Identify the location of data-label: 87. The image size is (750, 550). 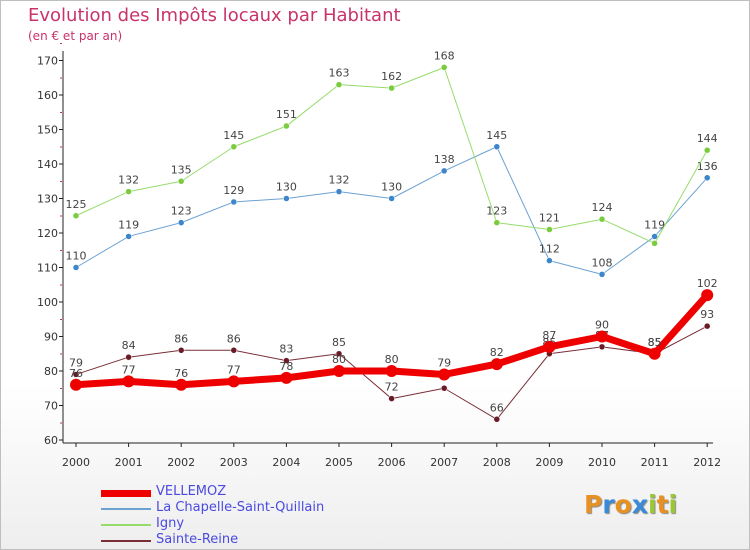
(549, 335).